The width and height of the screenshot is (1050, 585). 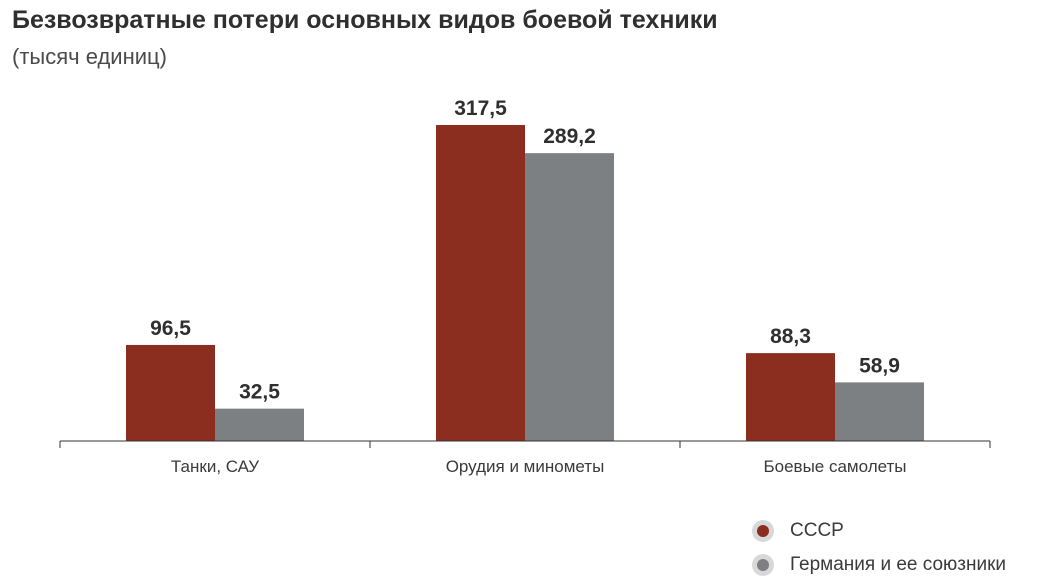 What do you see at coordinates (525, 466) in the screenshot?
I see `category-label-1: Орудия и минометы` at bounding box center [525, 466].